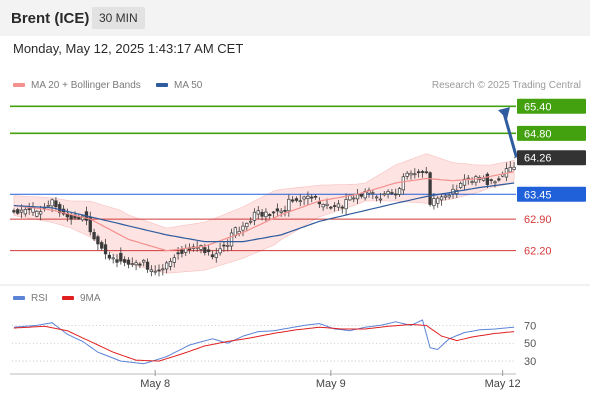  I want to click on forecast-arrow-shaft, so click(510, 134).